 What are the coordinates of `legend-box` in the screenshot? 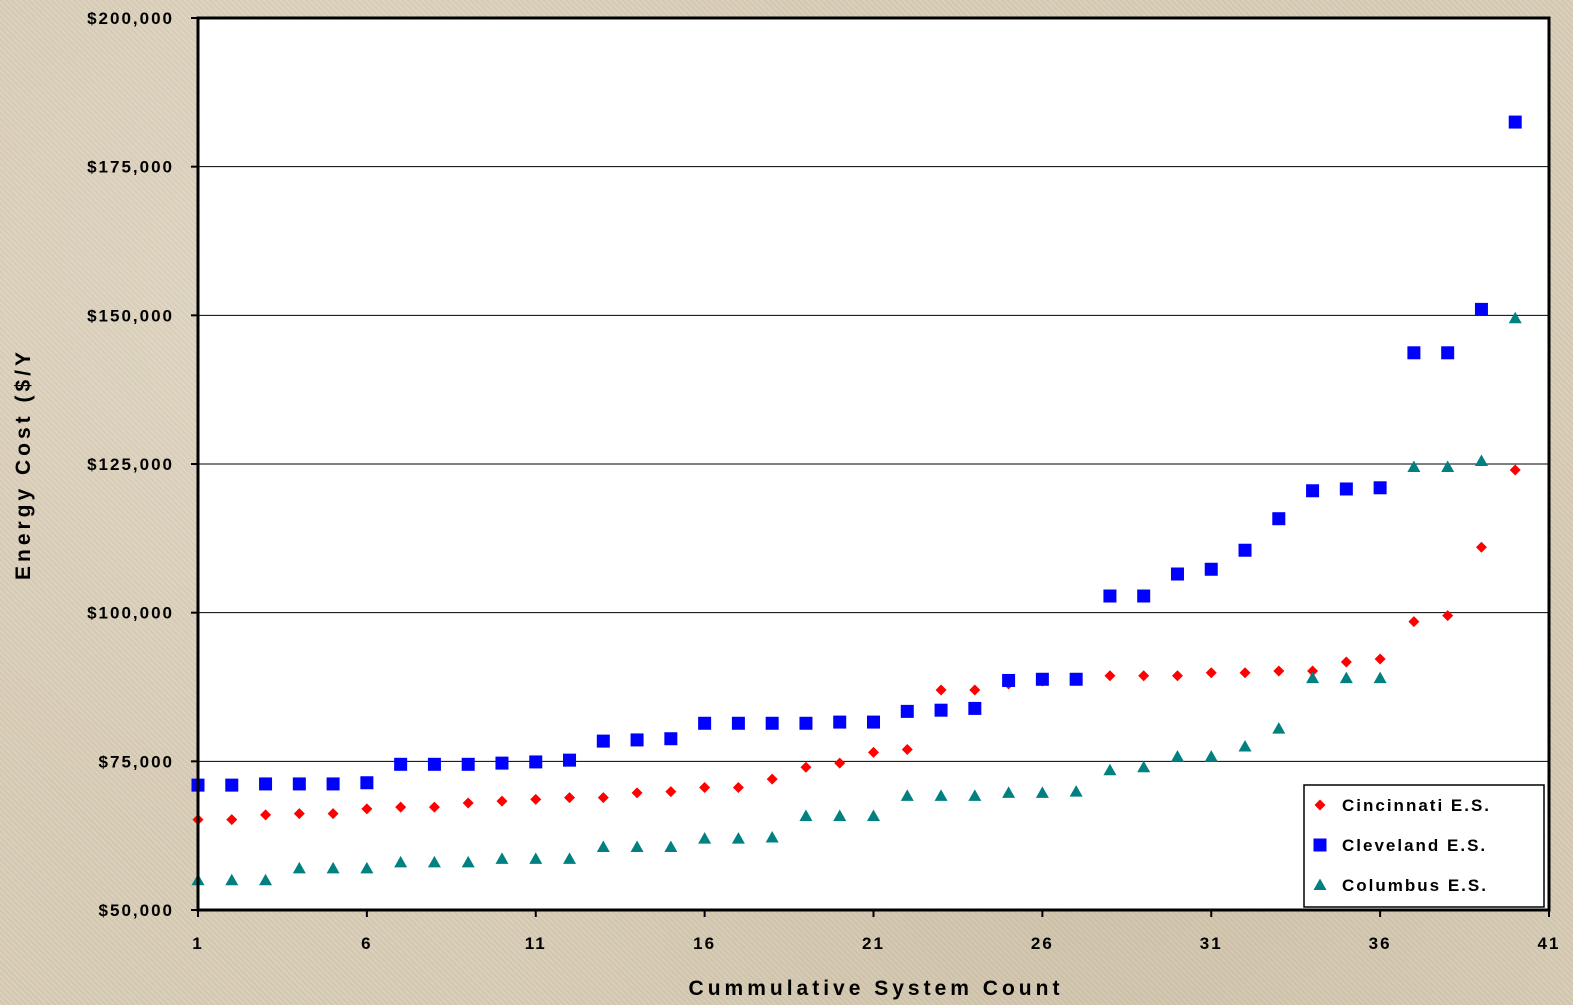 It's located at (1424, 846).